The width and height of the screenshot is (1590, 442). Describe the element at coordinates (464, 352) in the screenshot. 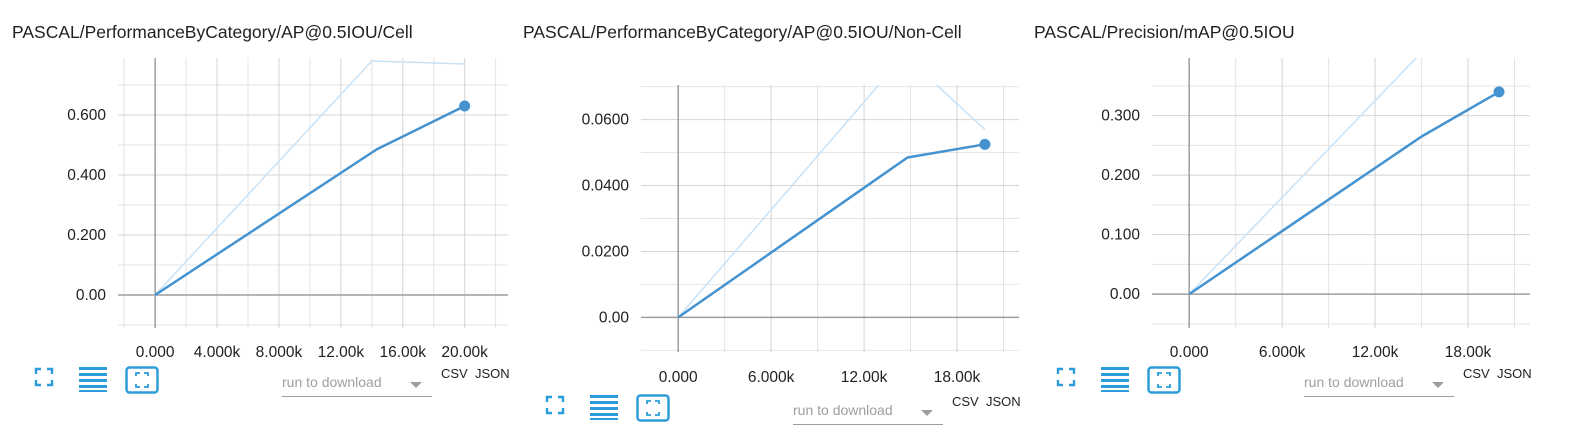

I see `x-tick-label: 20.00k` at that location.